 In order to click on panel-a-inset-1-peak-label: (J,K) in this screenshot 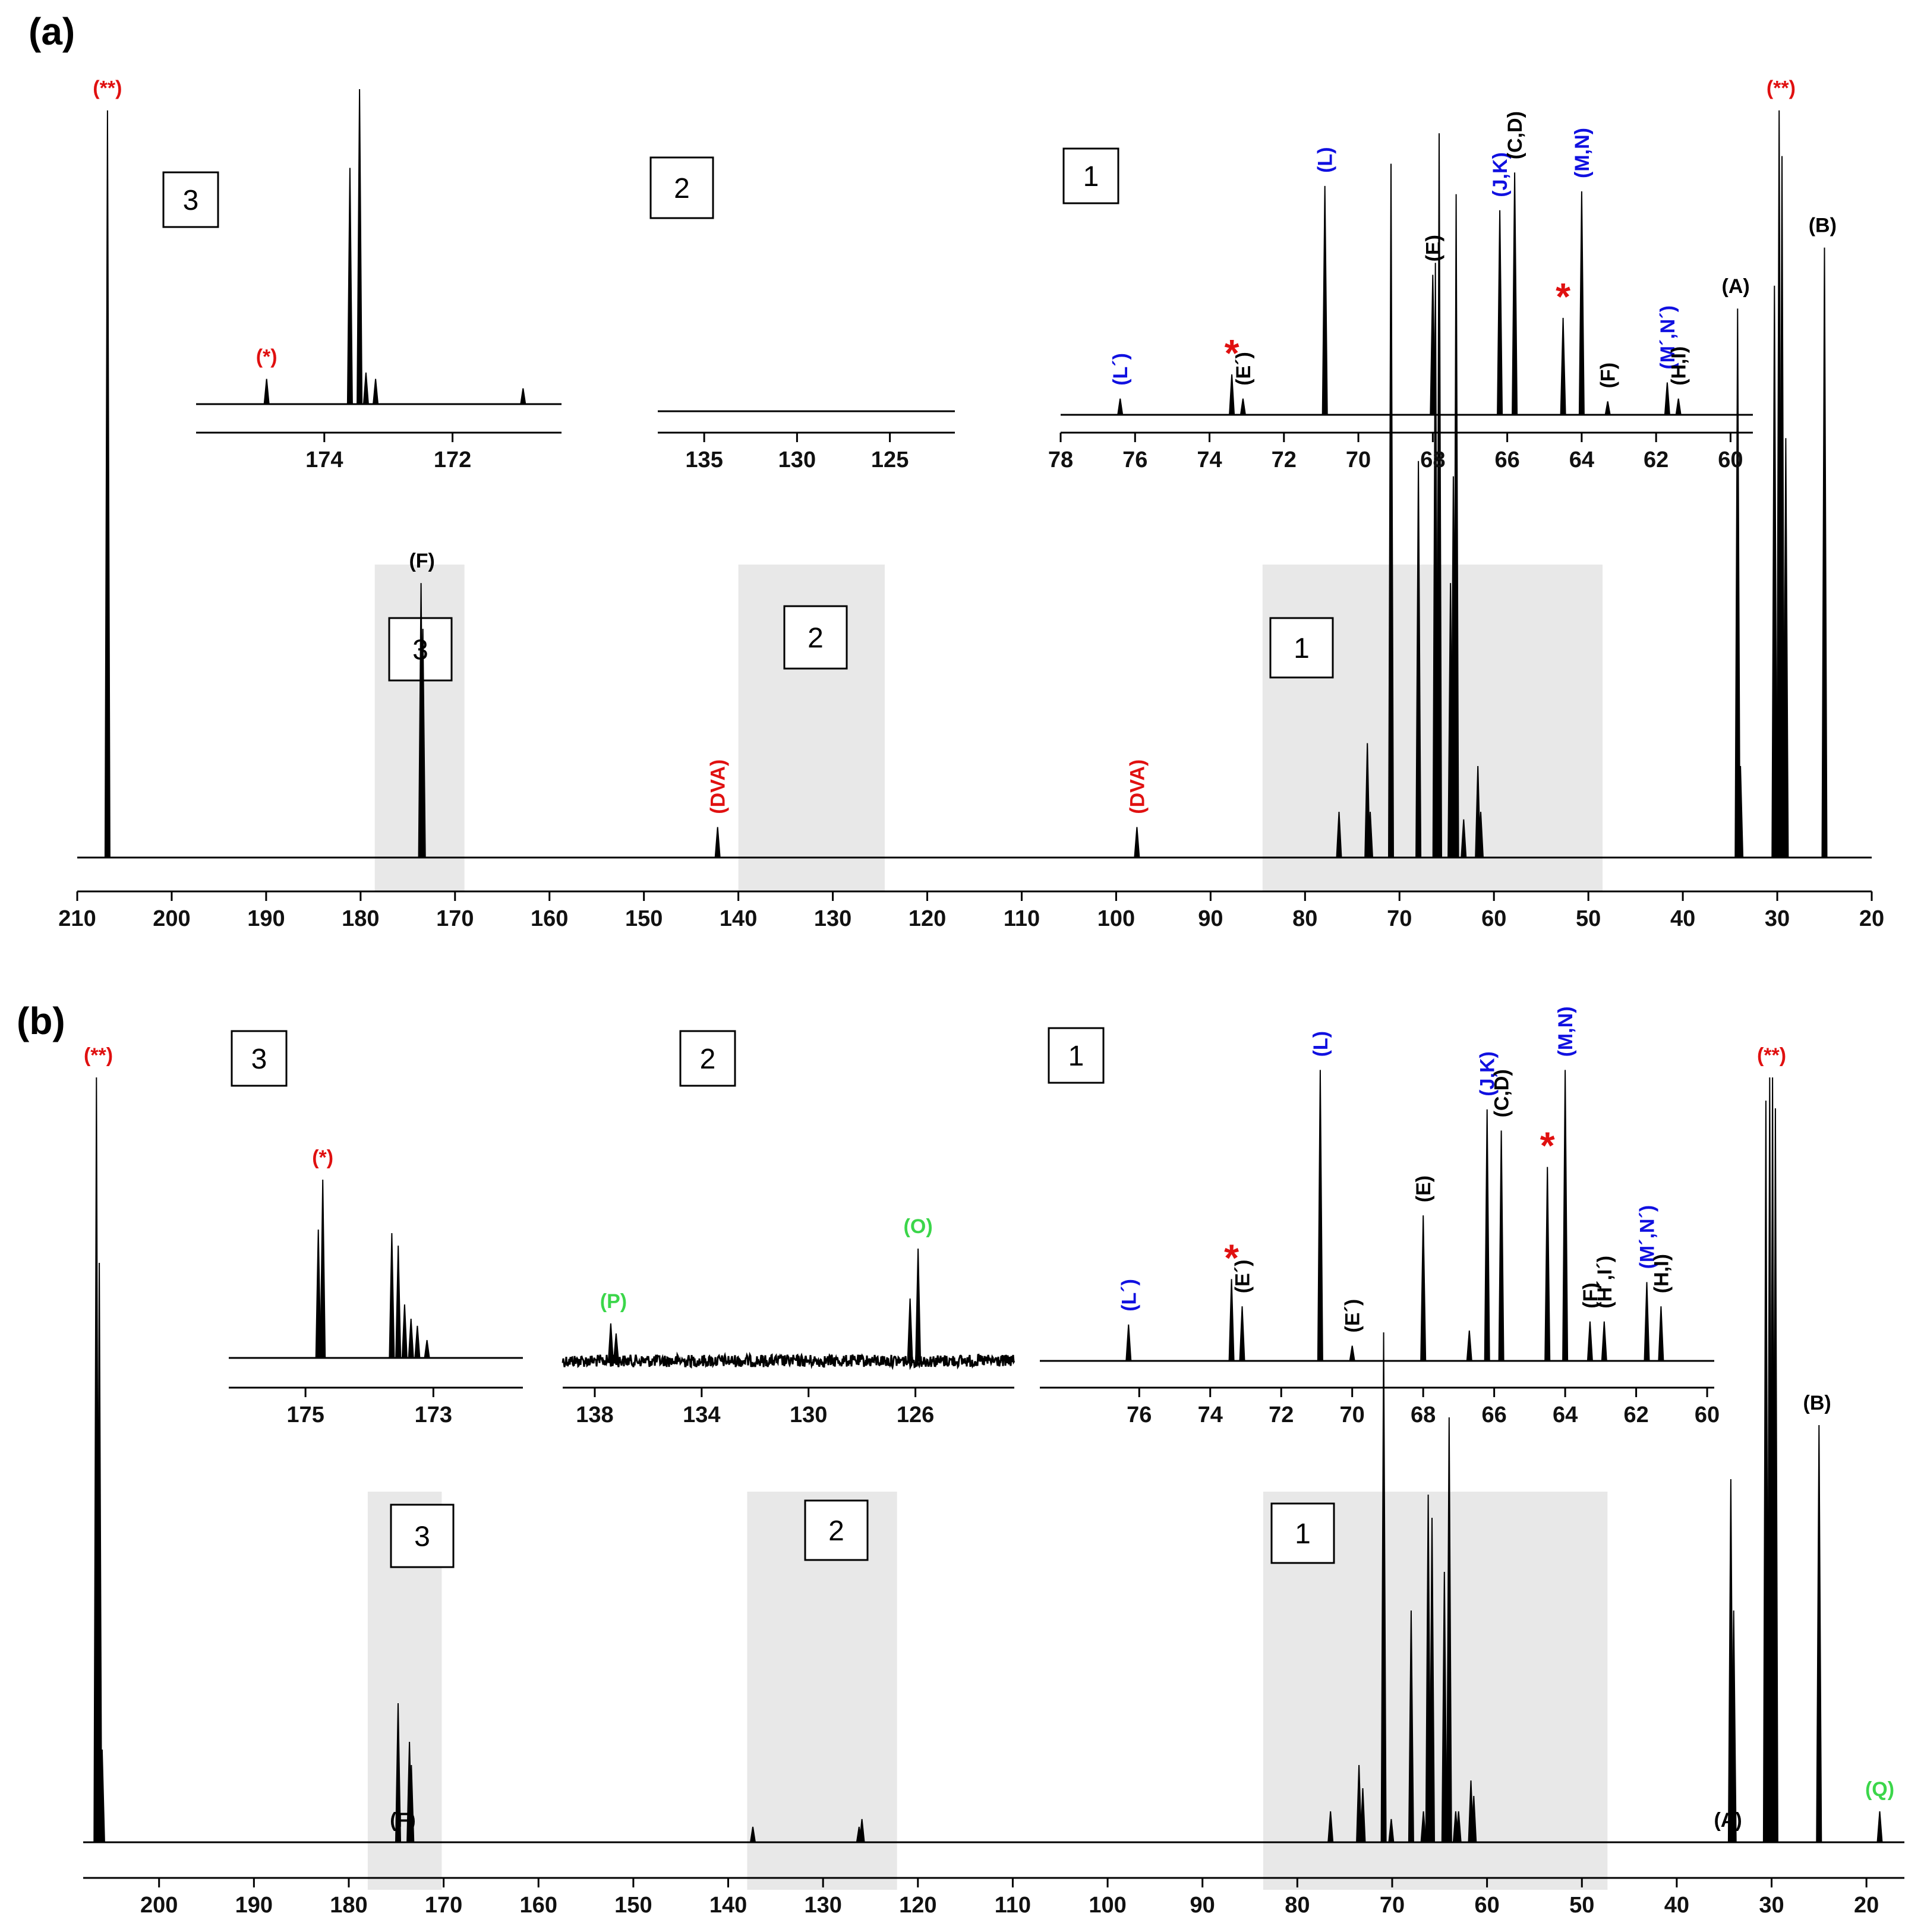, I will do `click(1501, 174)`.